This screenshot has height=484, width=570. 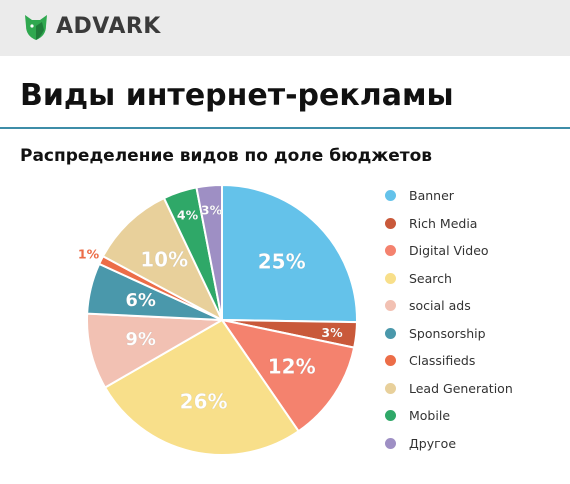 I want to click on legend-item-lead-generation: Lead Generation, so click(x=449, y=389).